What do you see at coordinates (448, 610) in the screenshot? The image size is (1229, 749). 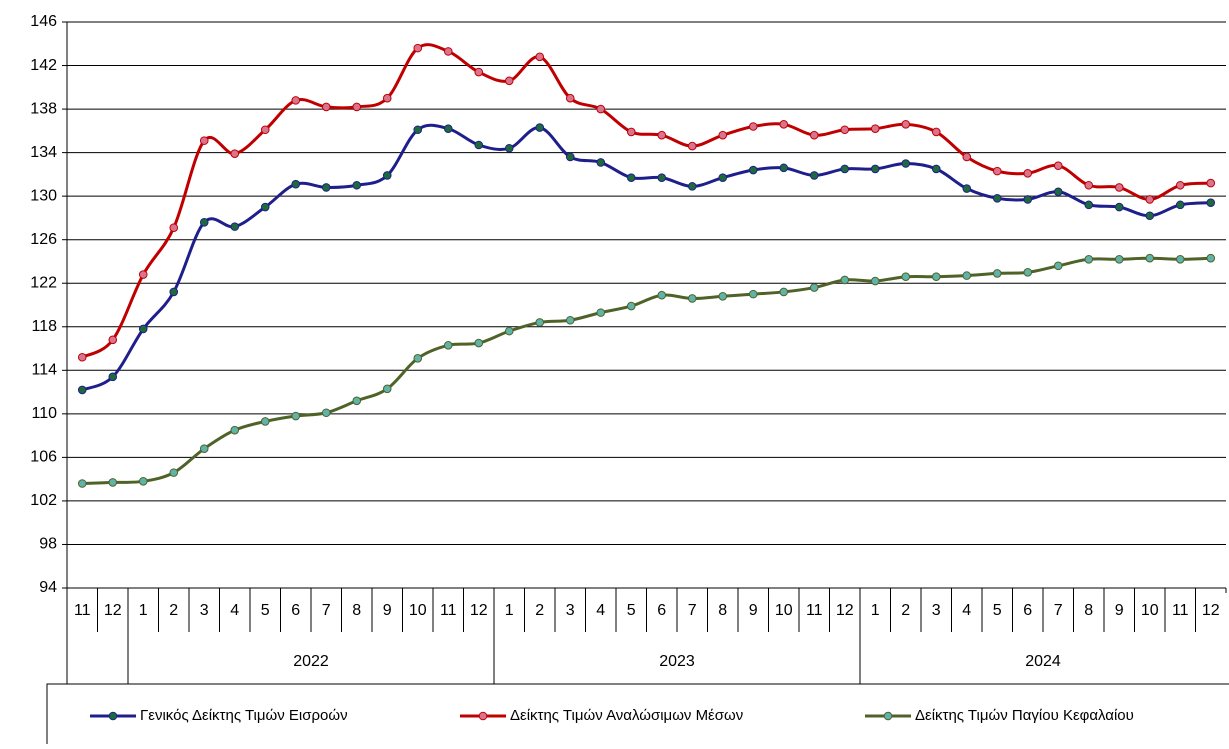 I see `x-tick-label: 11` at bounding box center [448, 610].